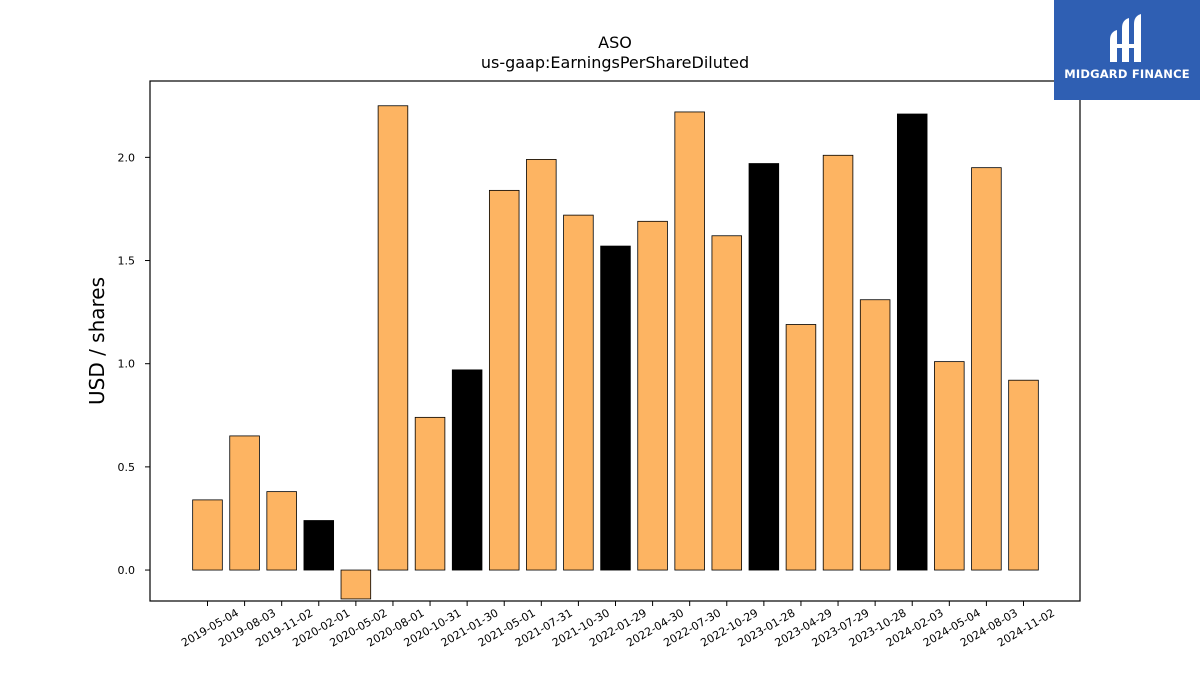  What do you see at coordinates (127, 261) in the screenshot?
I see `y-tick-label: 1.5` at bounding box center [127, 261].